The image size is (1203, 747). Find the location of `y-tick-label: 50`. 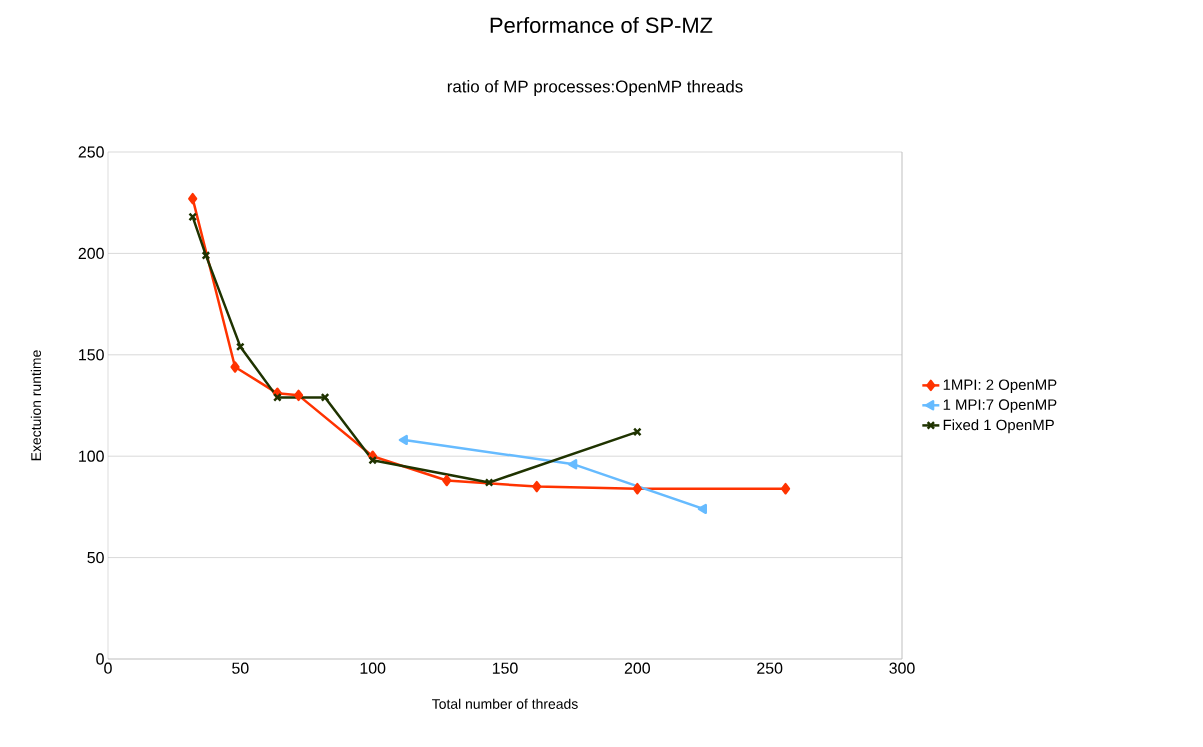

y-tick-label: 50 is located at coordinates (95, 557).